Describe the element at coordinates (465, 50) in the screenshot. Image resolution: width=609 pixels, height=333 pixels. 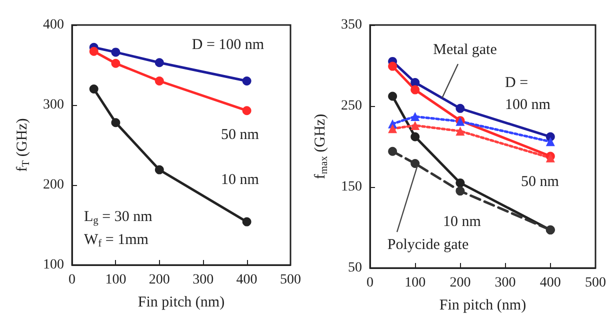
I see `annotation: Metal gate` at that location.